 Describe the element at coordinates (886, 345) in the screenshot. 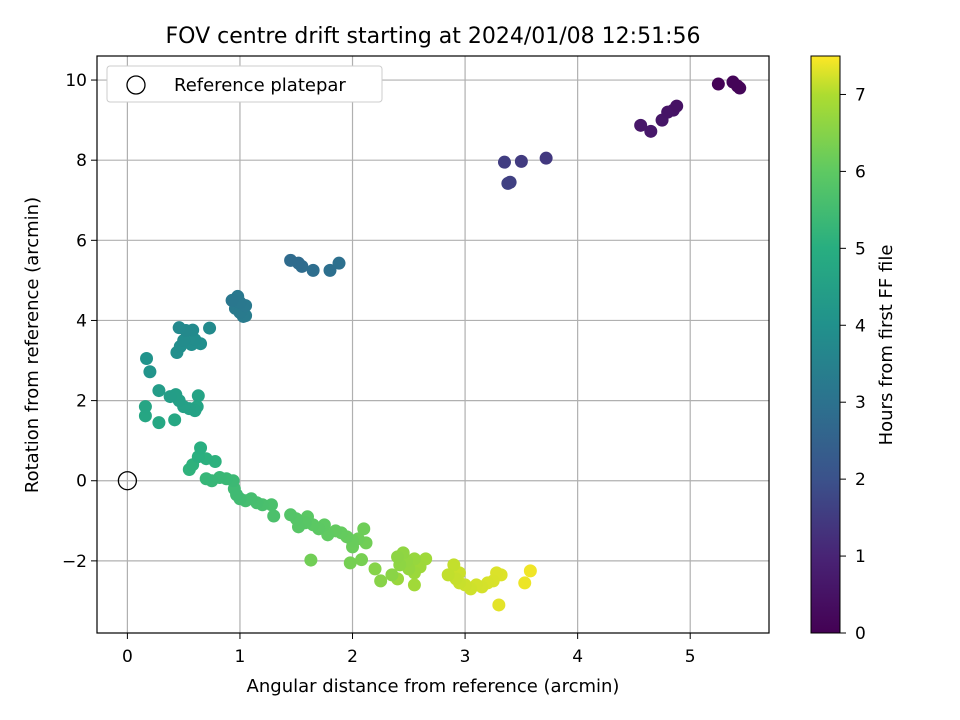

I see `colorbar-label: Hours from first FF file` at that location.